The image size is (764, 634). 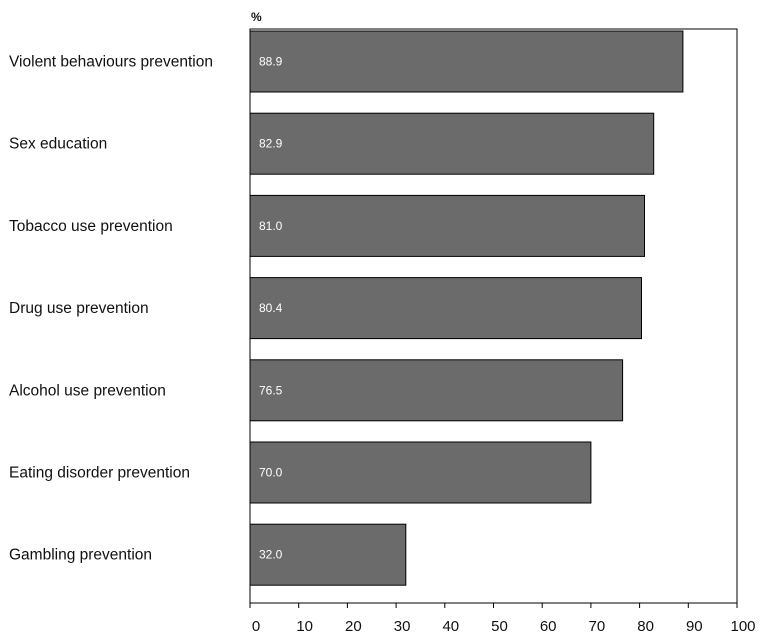 I want to click on category-label: Violent behaviours prevention, so click(x=111, y=62).